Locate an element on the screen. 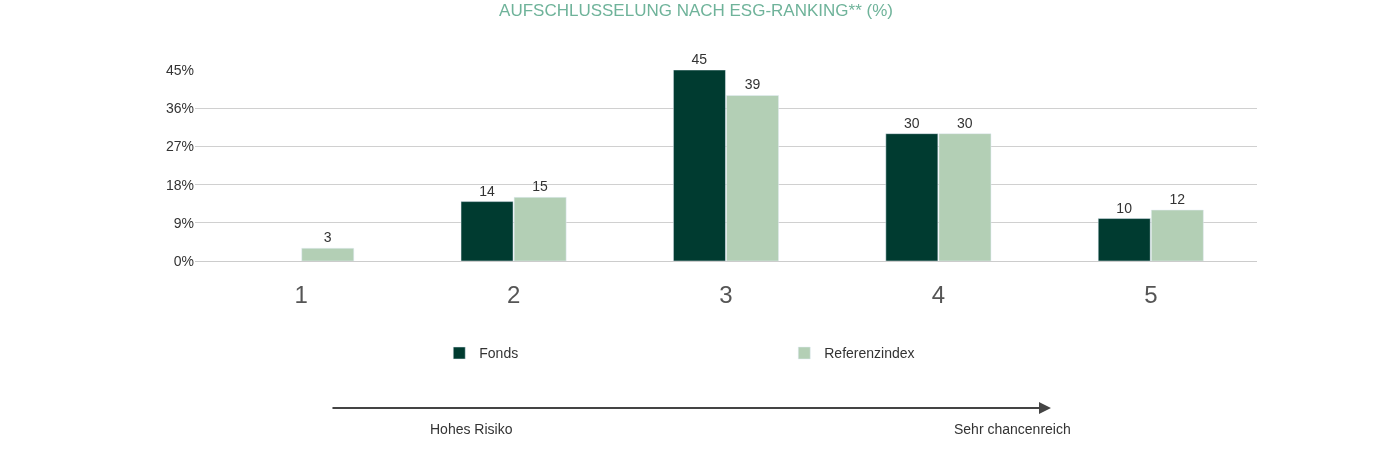  text: Sehr chancenreich is located at coordinates (1012, 429).